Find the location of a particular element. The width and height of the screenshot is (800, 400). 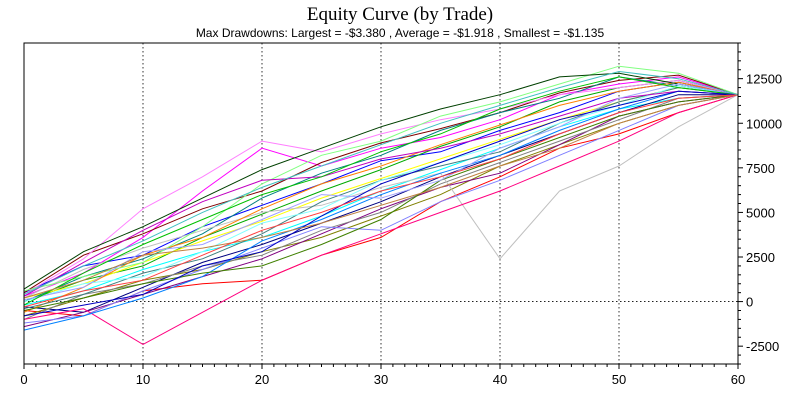

y-tick-label-0: -2500 is located at coordinates (762, 346).